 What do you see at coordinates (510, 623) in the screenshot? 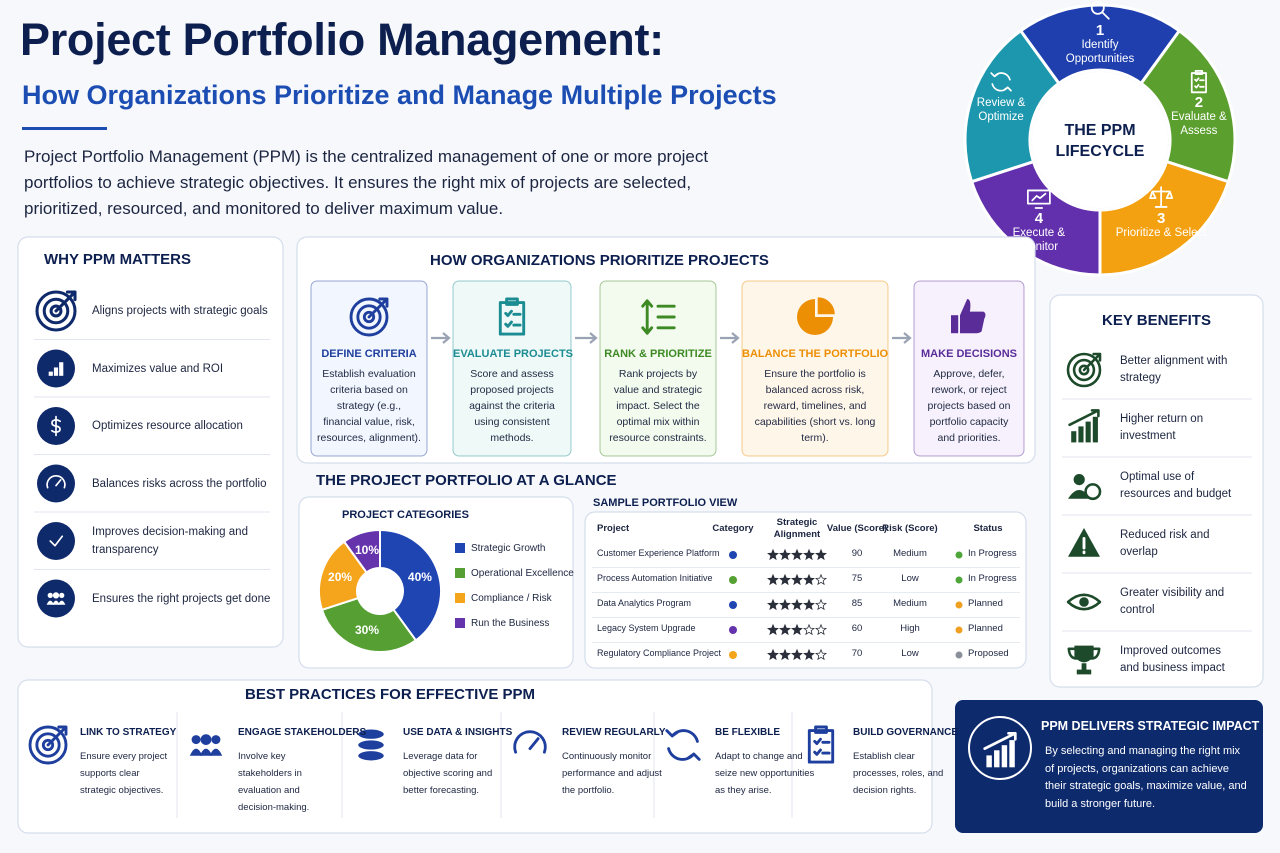
I see `legend-label: Run the Business` at bounding box center [510, 623].